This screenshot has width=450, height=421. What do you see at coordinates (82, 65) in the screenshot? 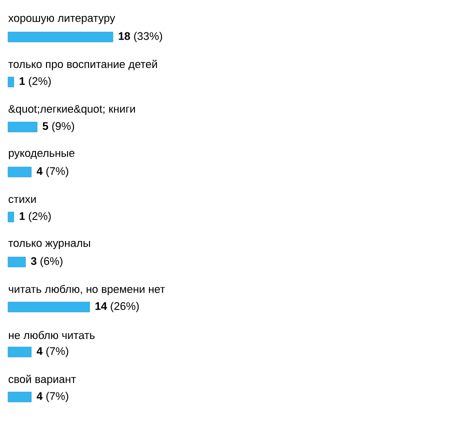
I see `y-tick-label: только про воспитание детей` at bounding box center [82, 65].